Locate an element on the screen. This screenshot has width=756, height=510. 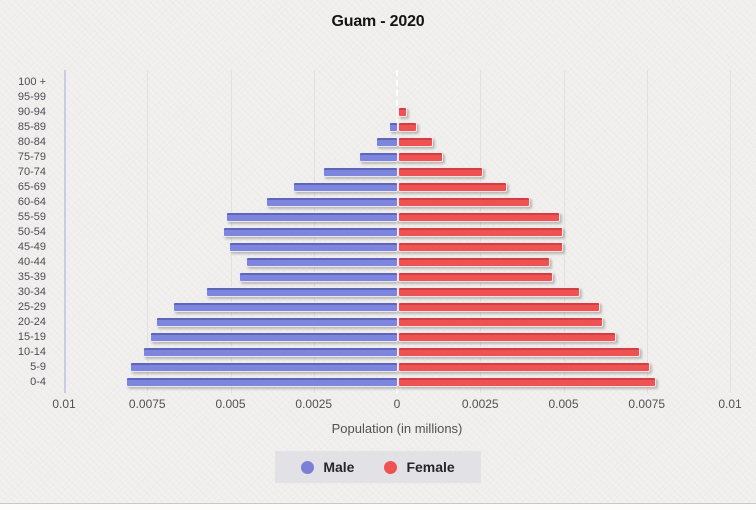
age-label-60-64: 60-64 is located at coordinates (31, 202).